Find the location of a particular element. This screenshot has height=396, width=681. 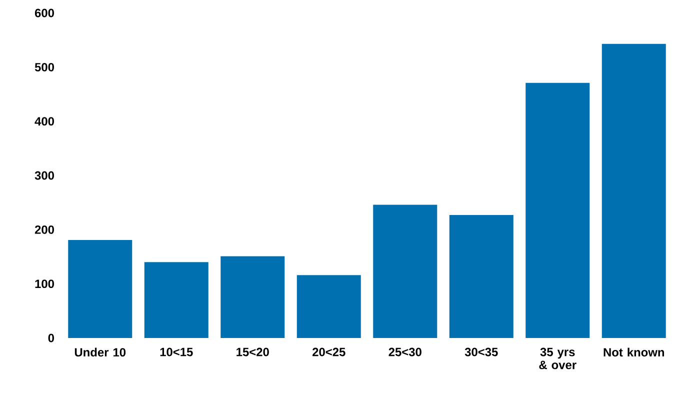

y-tick-label: 200 is located at coordinates (44, 229).